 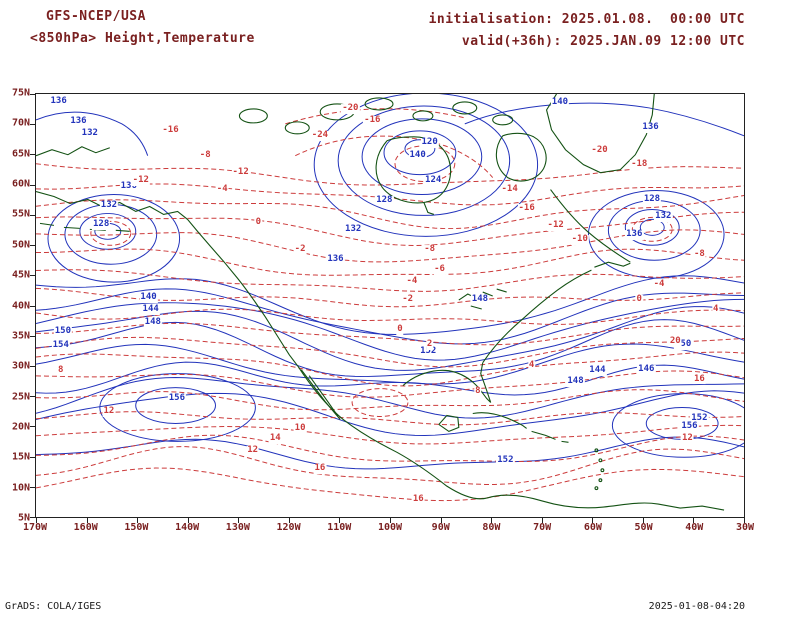 What do you see at coordinates (60, 345) in the screenshot?
I see `height-label: 154` at bounding box center [60, 345].